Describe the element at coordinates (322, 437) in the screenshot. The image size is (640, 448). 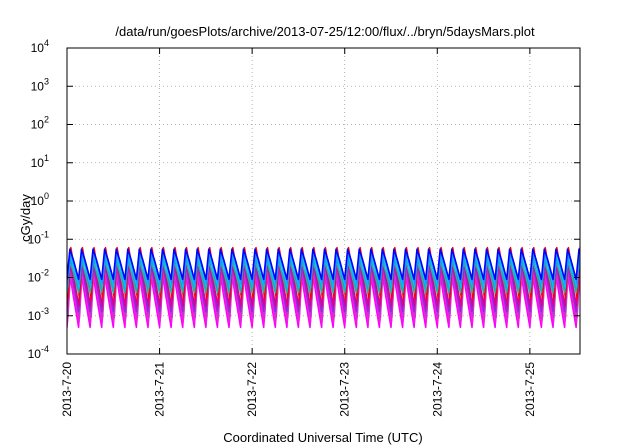
I see `x-axis-title: Coordinated Universal Time (UTC)` at that location.